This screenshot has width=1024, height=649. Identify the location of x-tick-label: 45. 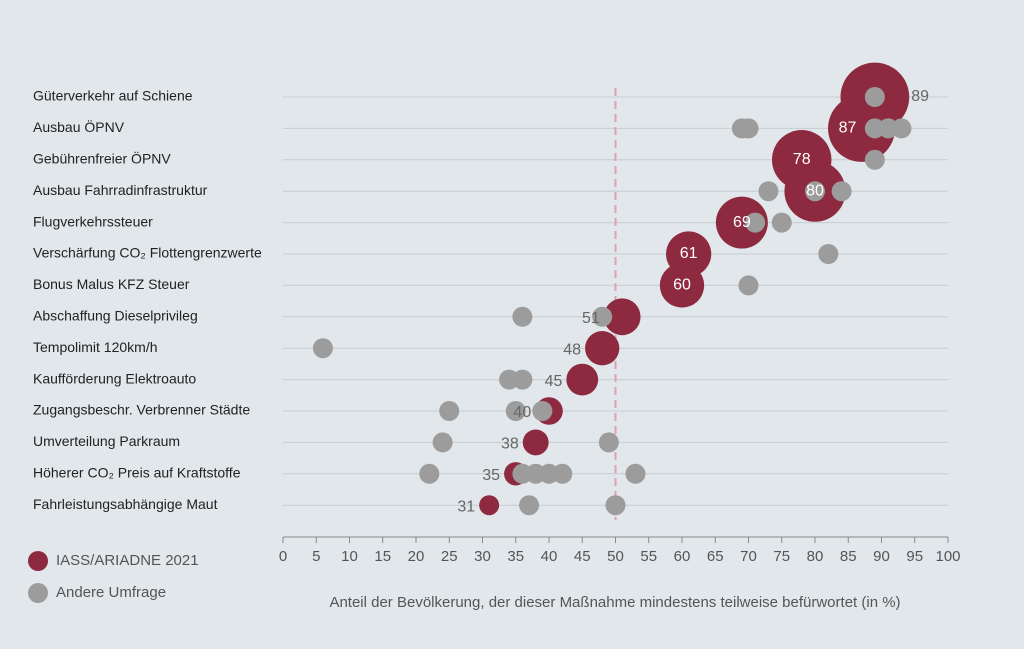
(582, 556).